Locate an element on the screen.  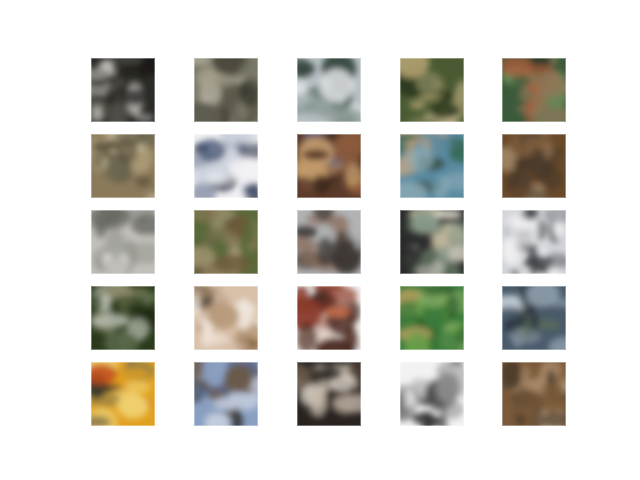
tile-r1-c1-image is located at coordinates (123, 90).